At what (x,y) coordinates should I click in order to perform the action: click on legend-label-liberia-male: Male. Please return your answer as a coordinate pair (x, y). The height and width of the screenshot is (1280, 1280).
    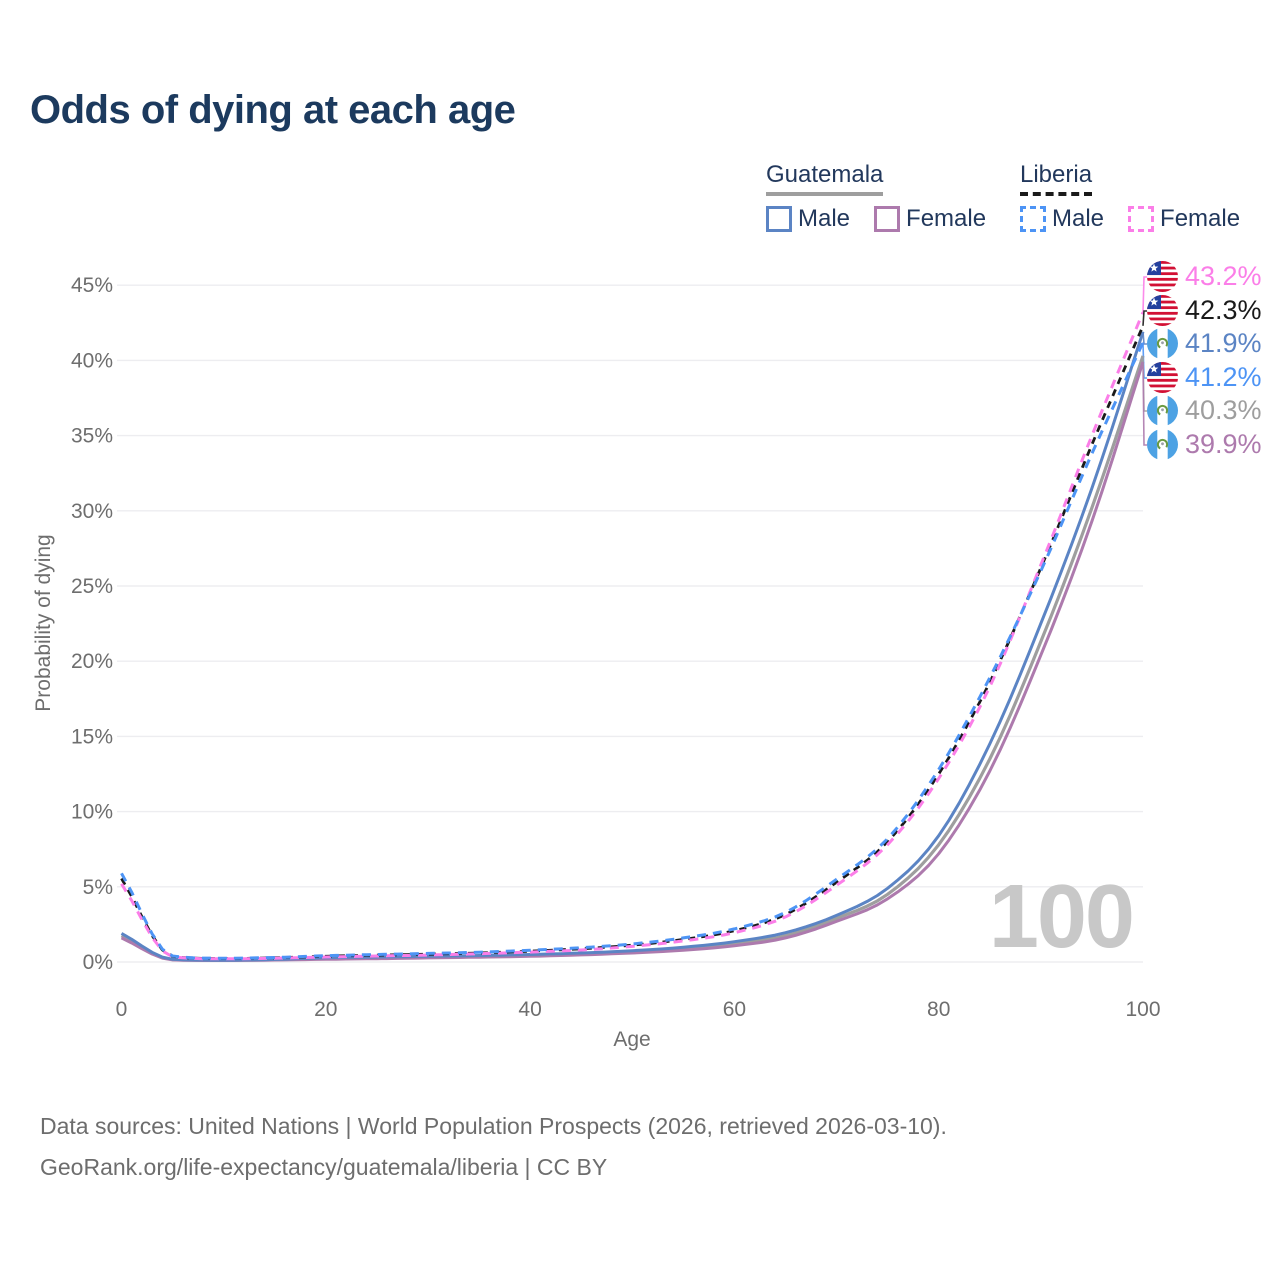
    Looking at the image, I should click on (1078, 218).